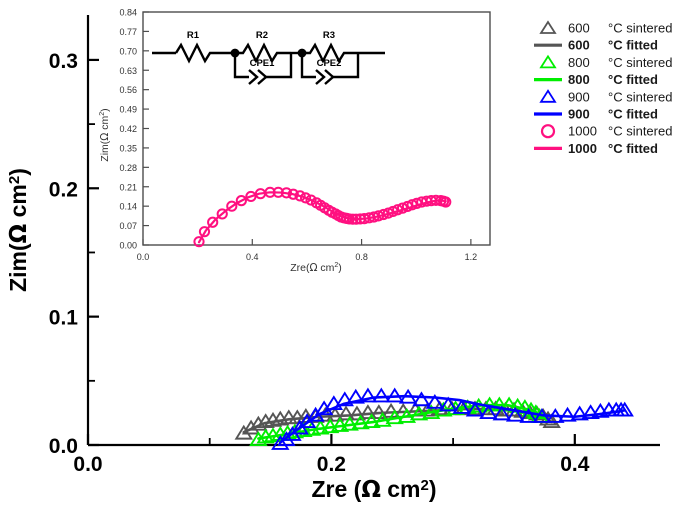 The image size is (685, 507). I want to click on legend-item-1000-fitted: 1000 °C fitted, so click(596, 148).